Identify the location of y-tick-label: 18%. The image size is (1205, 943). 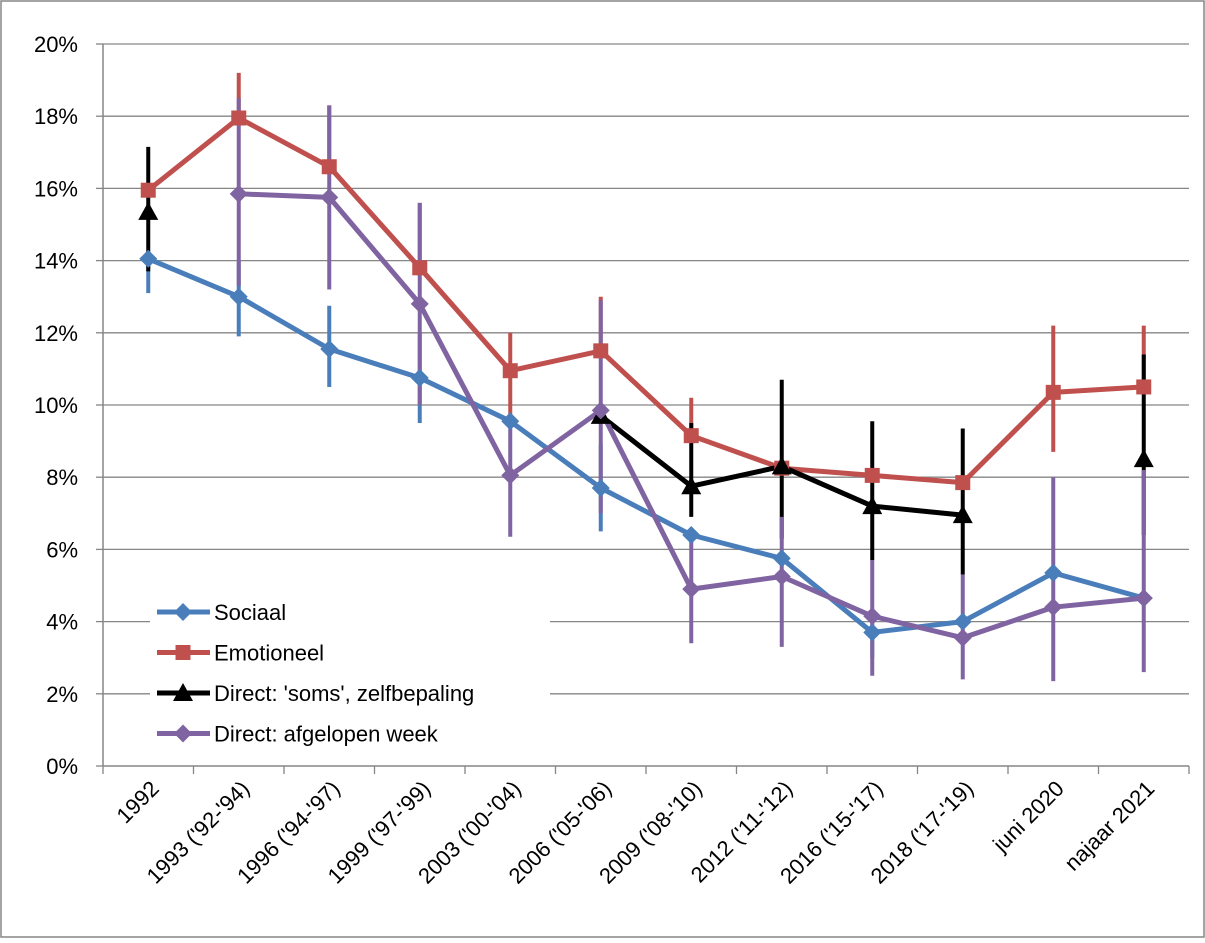
(56, 116).